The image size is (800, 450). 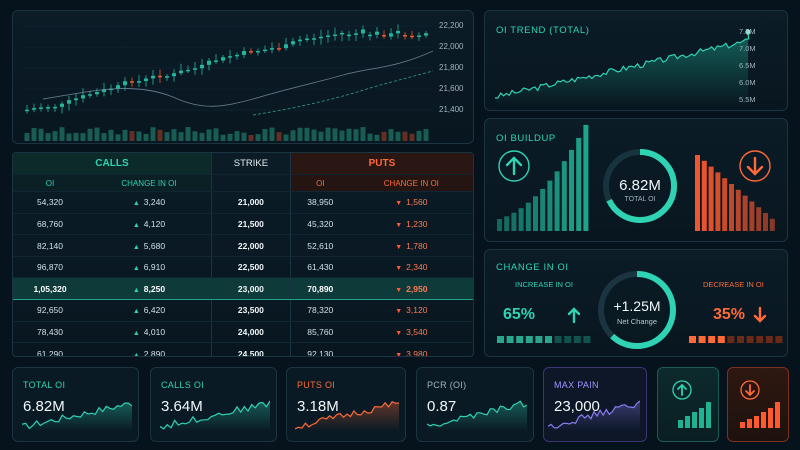 I want to click on puts-change-value: 2,950, so click(x=417, y=288).